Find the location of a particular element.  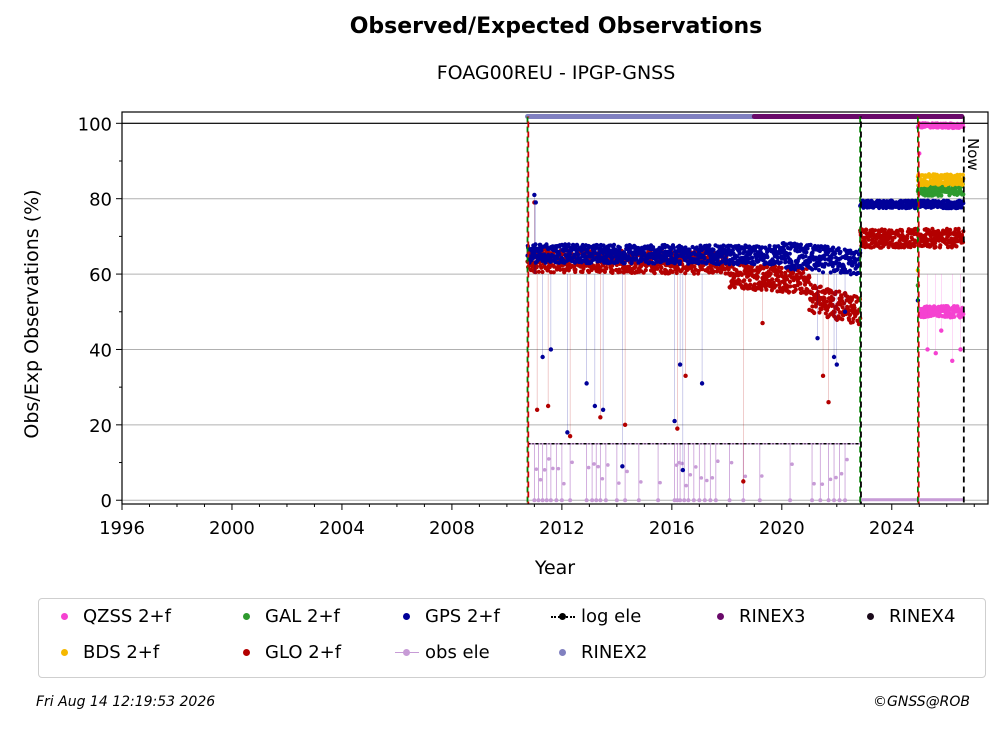

legend-item-glo: GLO 2+f is located at coordinates (288, 652).